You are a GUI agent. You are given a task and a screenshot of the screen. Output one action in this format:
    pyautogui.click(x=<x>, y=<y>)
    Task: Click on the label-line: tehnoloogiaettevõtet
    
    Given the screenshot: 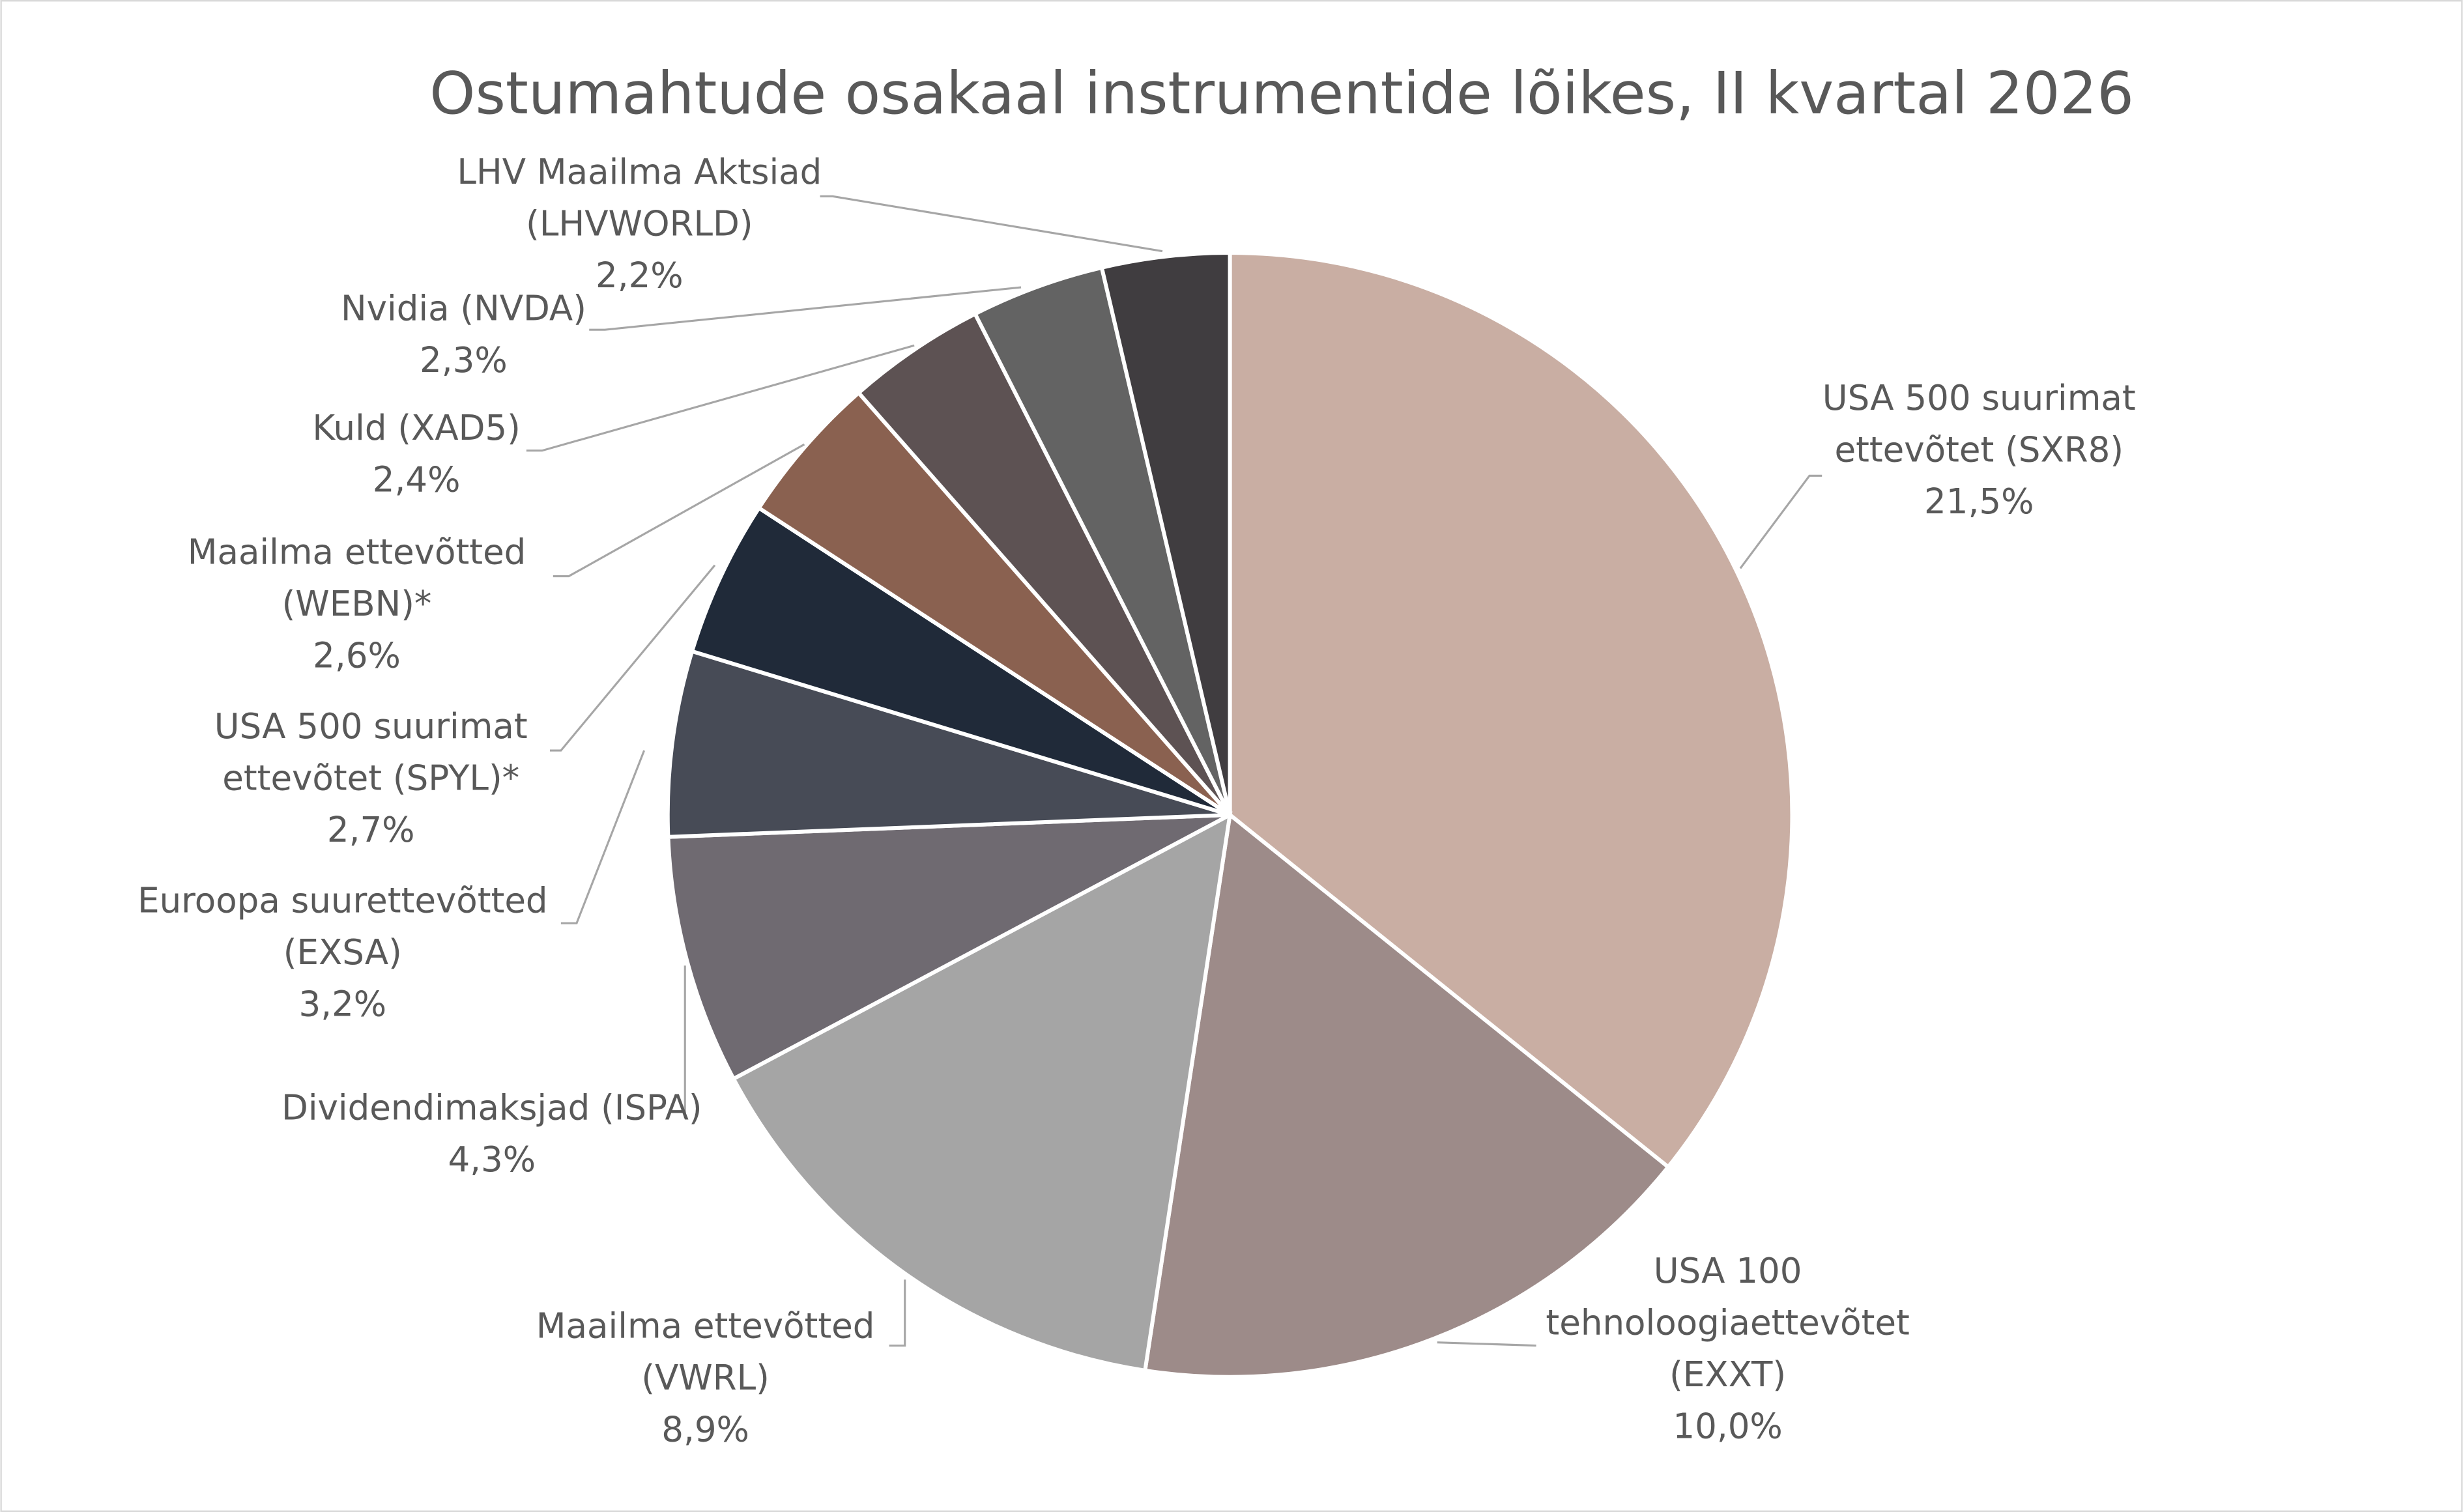 What is the action you would take?
    pyautogui.click(x=1727, y=1323)
    